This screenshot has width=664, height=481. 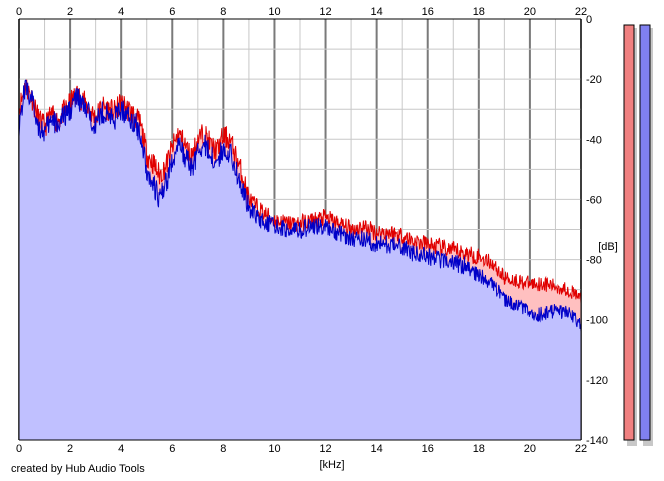 I want to click on x-tick-label-bottom: 10, so click(x=274, y=449).